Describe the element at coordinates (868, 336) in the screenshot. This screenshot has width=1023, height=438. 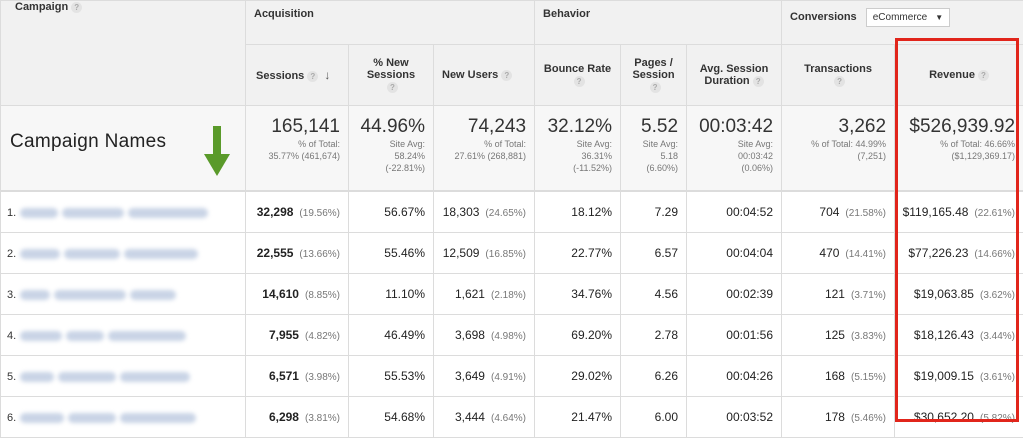
I see `transactions-pct: (3.83%)` at that location.